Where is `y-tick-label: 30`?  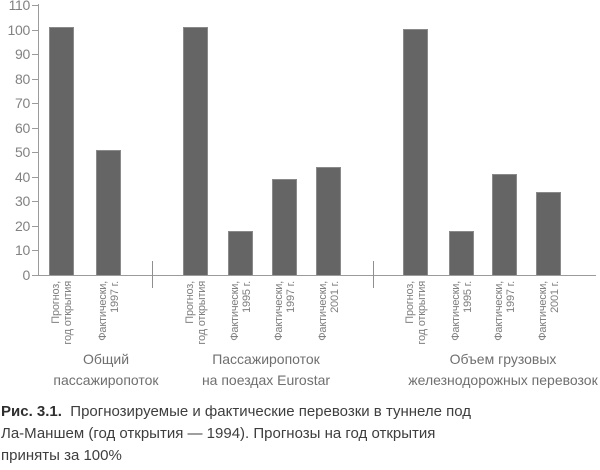
y-tick-label: 30 is located at coordinates (22, 201).